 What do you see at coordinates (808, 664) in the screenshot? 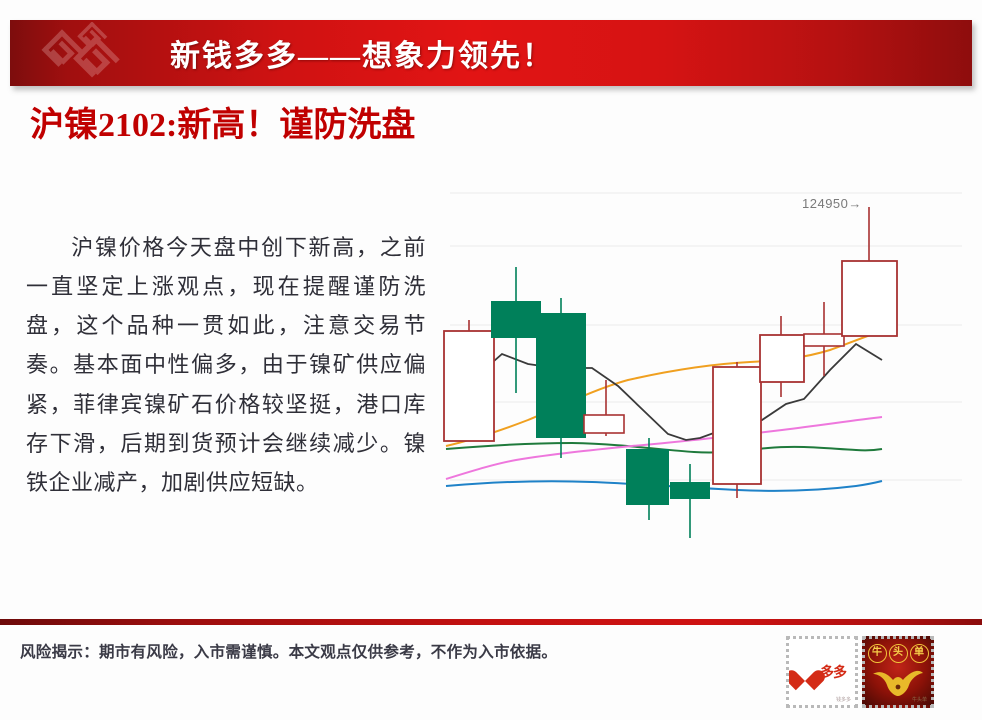
I see `qianduoduo-qian-char: 钱` at bounding box center [808, 664].